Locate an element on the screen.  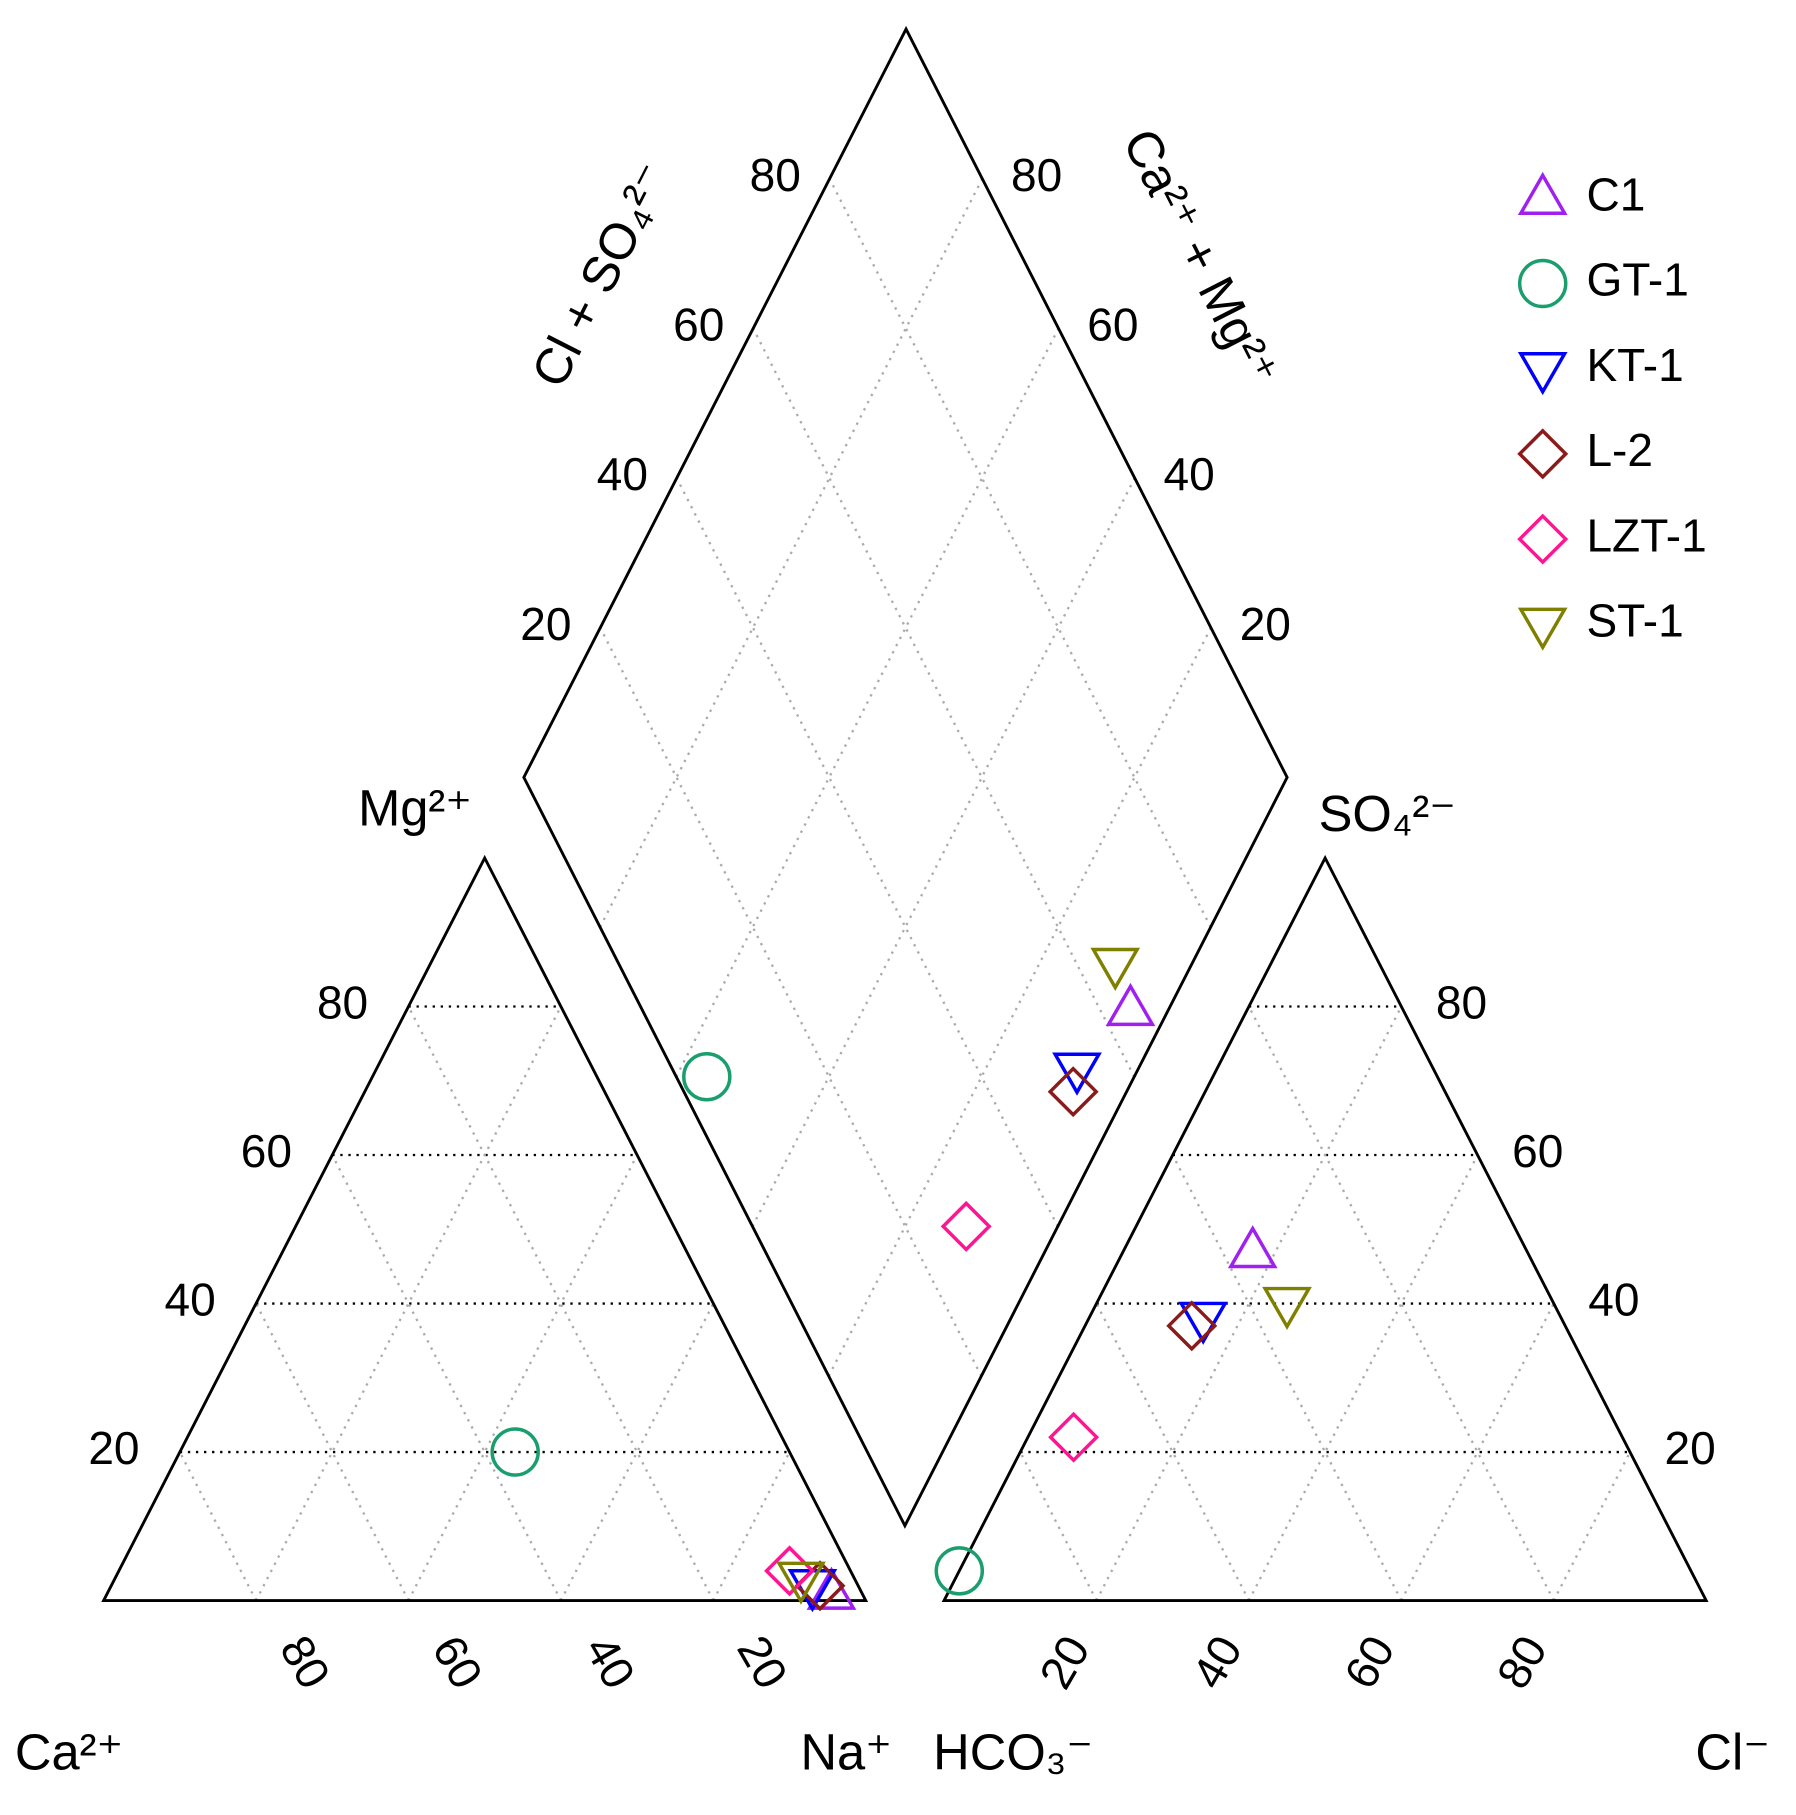
hco3-label: HCO₃⁻ is located at coordinates (1013, 1751).